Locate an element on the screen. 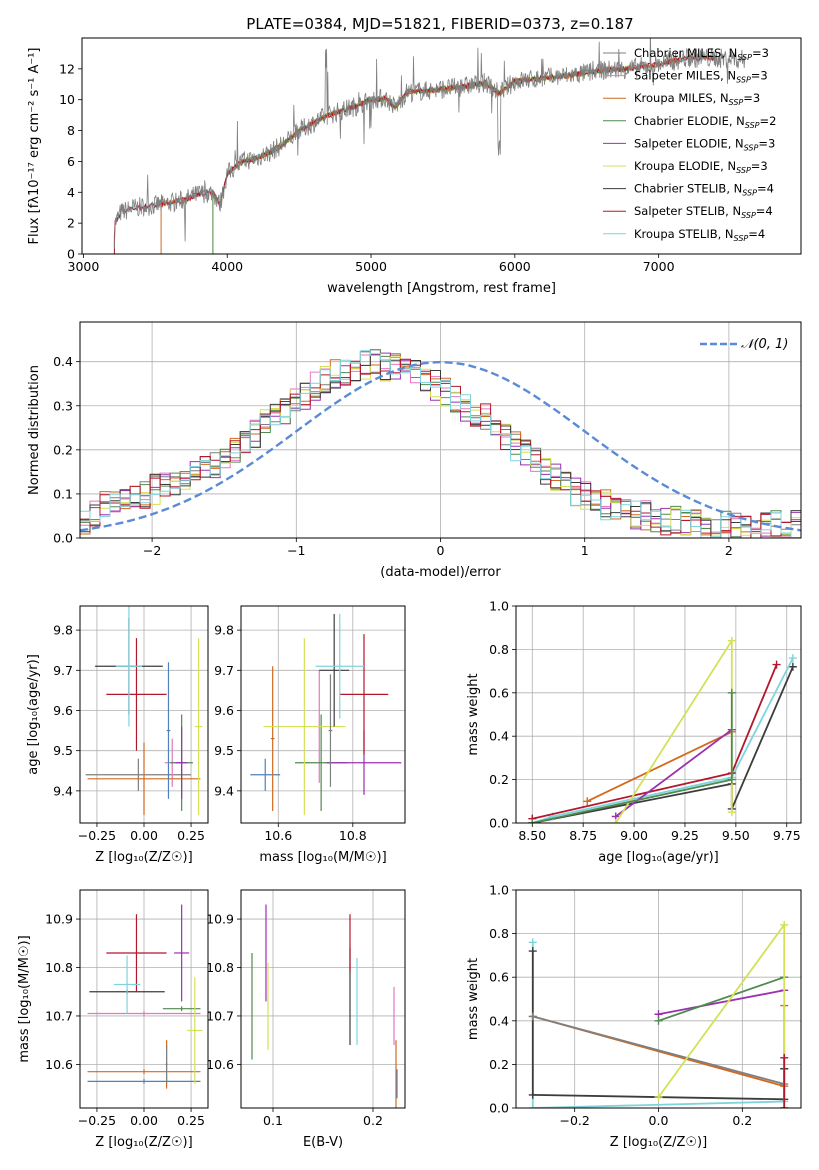  y-tick-label: 8 is located at coordinates (71, 130).